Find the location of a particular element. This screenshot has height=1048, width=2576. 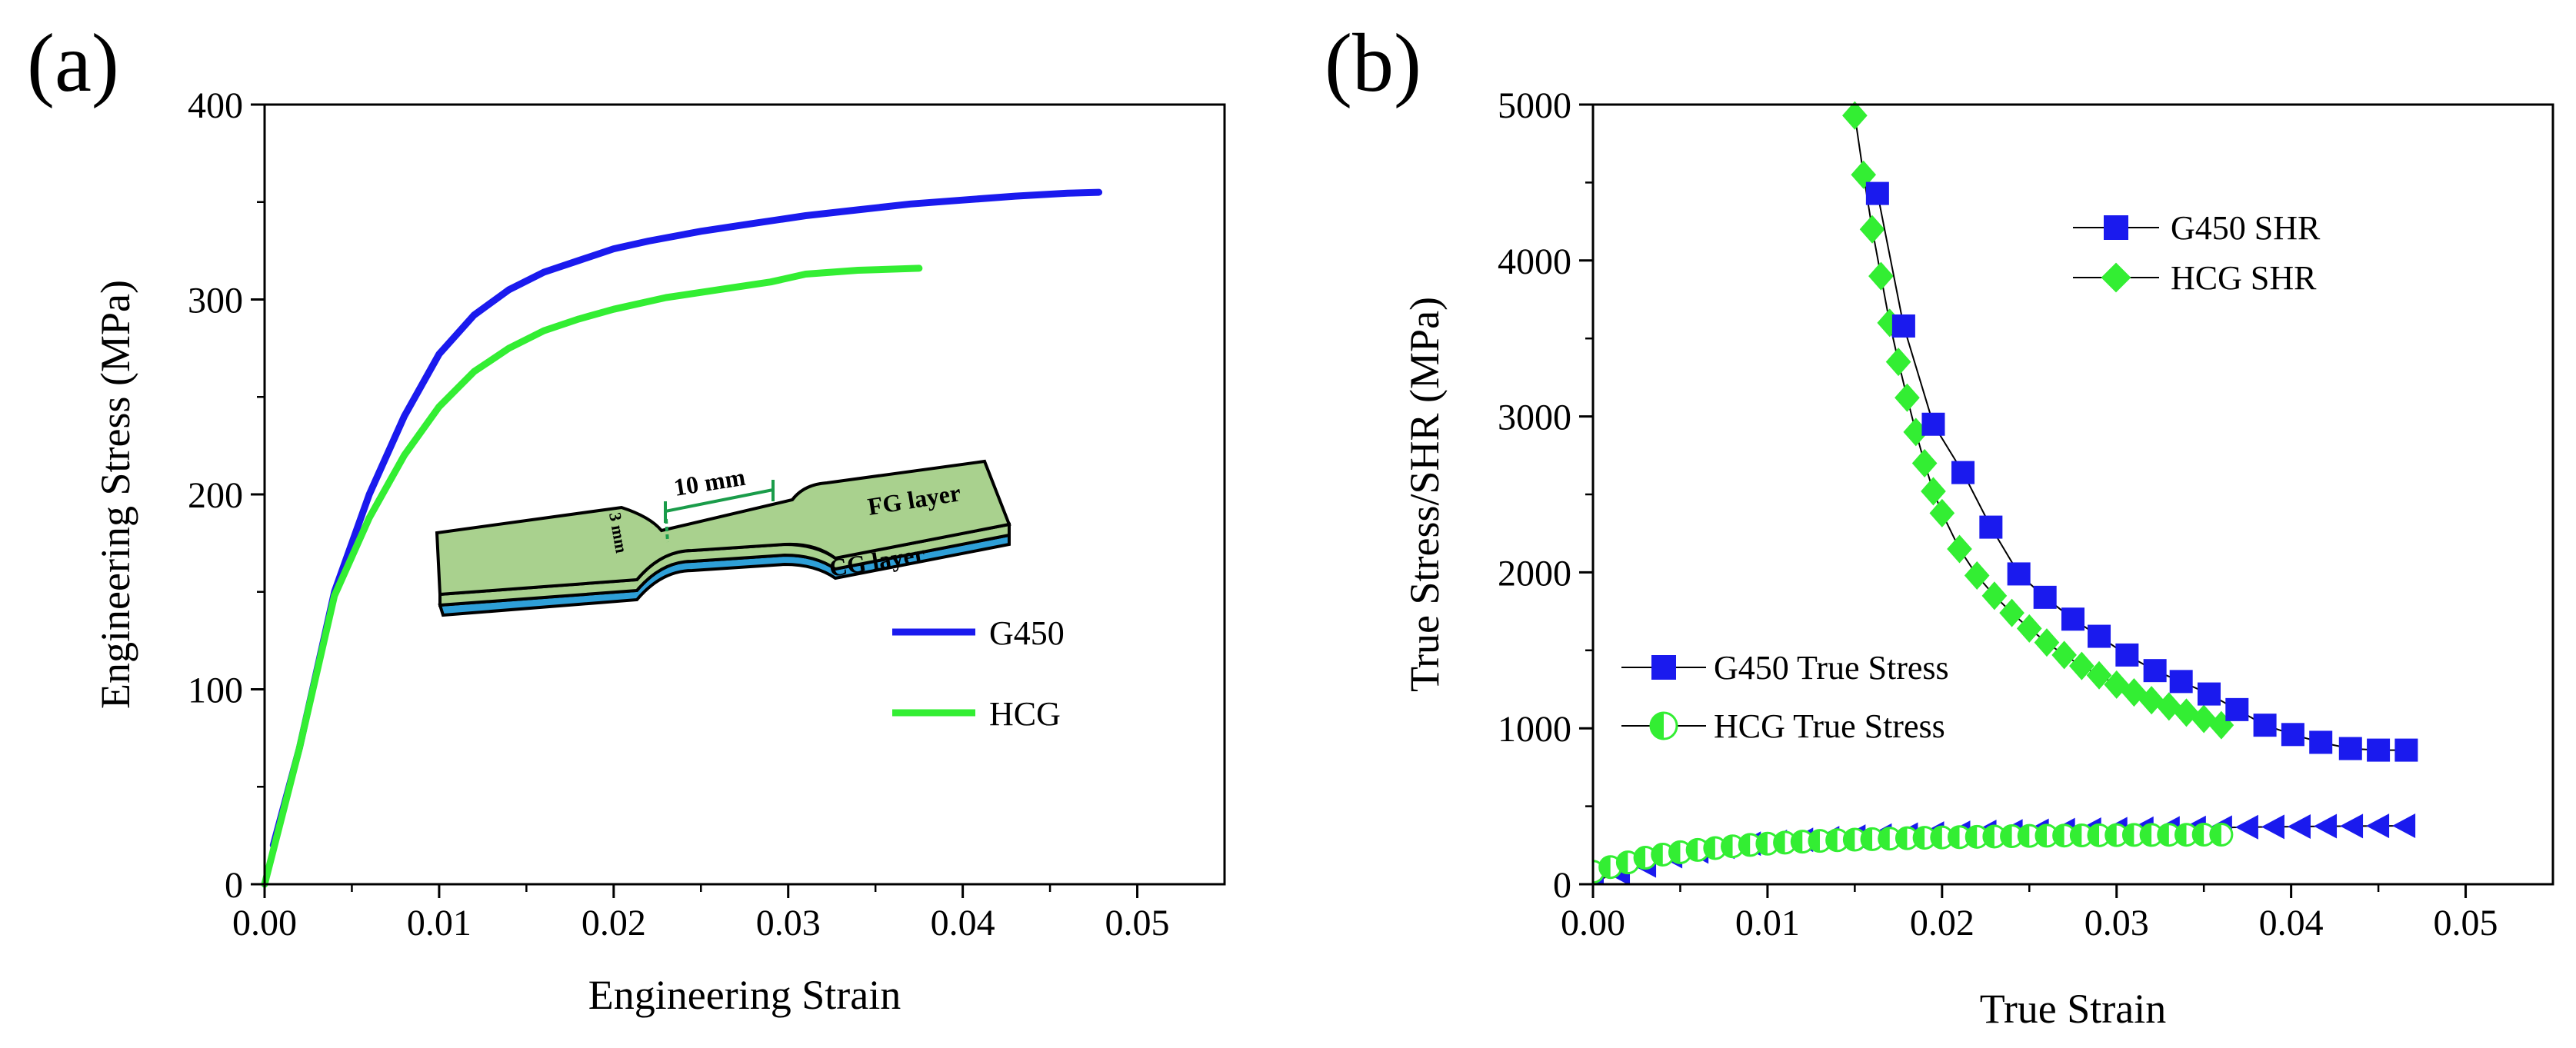

panel-a-xtick-label: 0.03 is located at coordinates (788, 923).